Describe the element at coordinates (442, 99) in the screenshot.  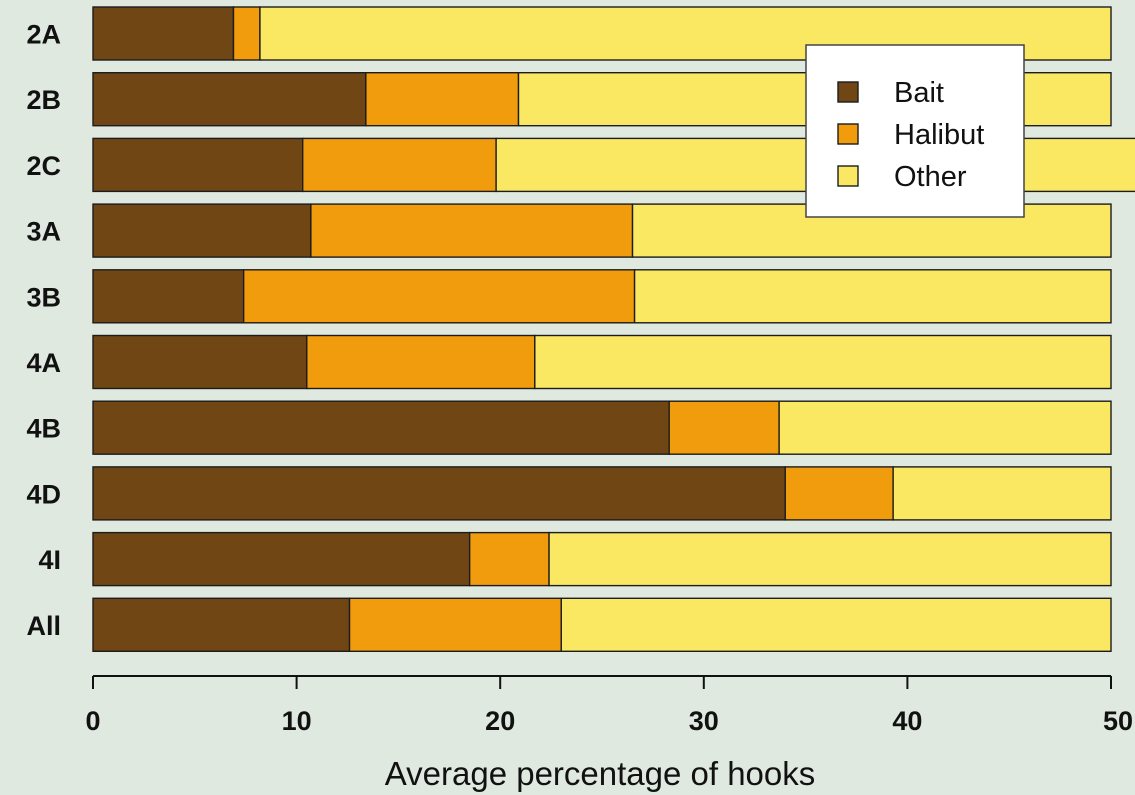
I see `bar-2b-halibut` at that location.